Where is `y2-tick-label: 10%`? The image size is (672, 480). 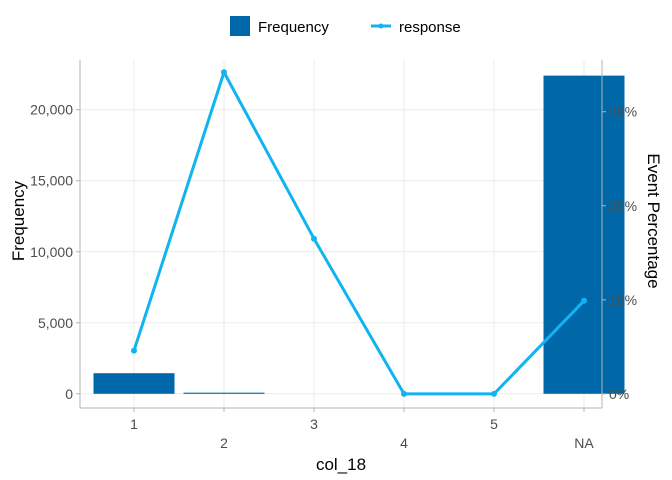
y2-tick-label: 10% is located at coordinates (623, 300).